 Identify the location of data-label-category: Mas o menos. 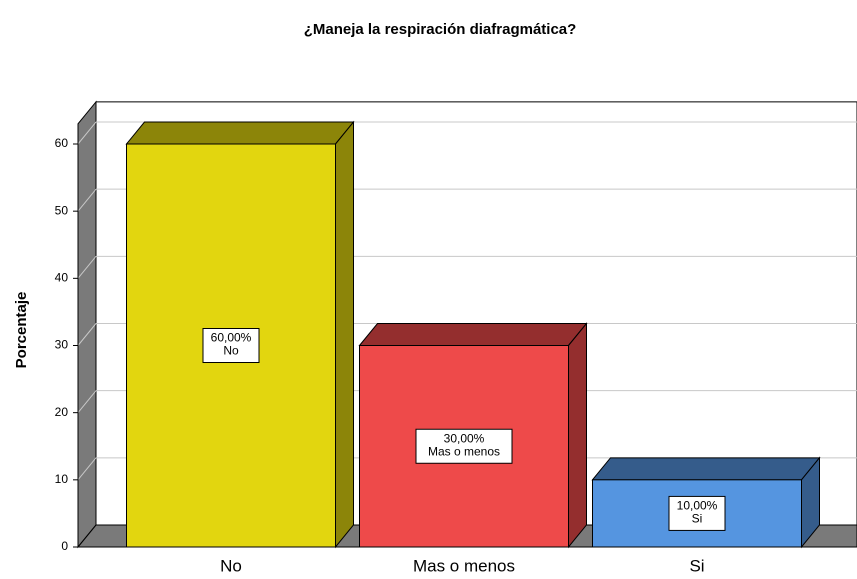
(464, 451).